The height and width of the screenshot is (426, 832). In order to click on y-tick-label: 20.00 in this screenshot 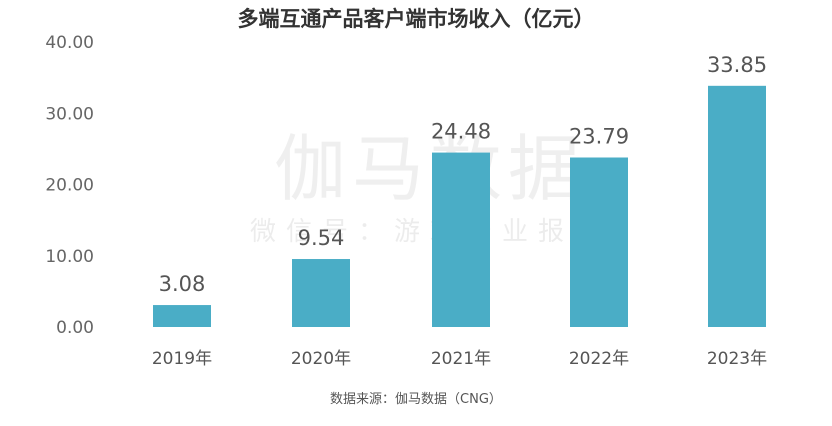, I will do `click(69, 186)`.